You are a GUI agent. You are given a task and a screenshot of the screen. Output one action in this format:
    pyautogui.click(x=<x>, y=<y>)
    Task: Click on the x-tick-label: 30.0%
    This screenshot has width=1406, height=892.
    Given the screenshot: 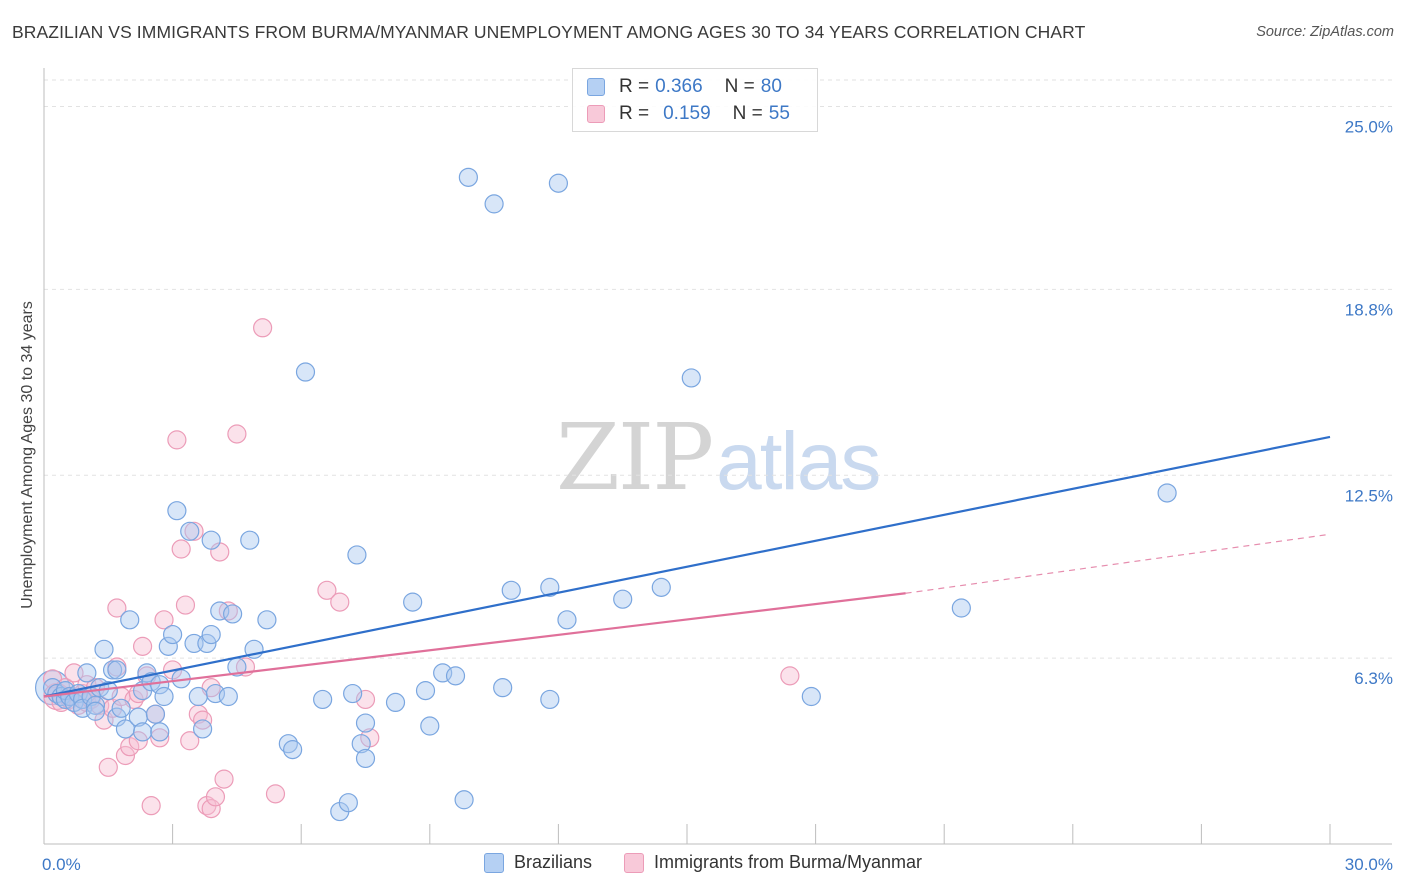 What is the action you would take?
    pyautogui.click(x=1369, y=864)
    